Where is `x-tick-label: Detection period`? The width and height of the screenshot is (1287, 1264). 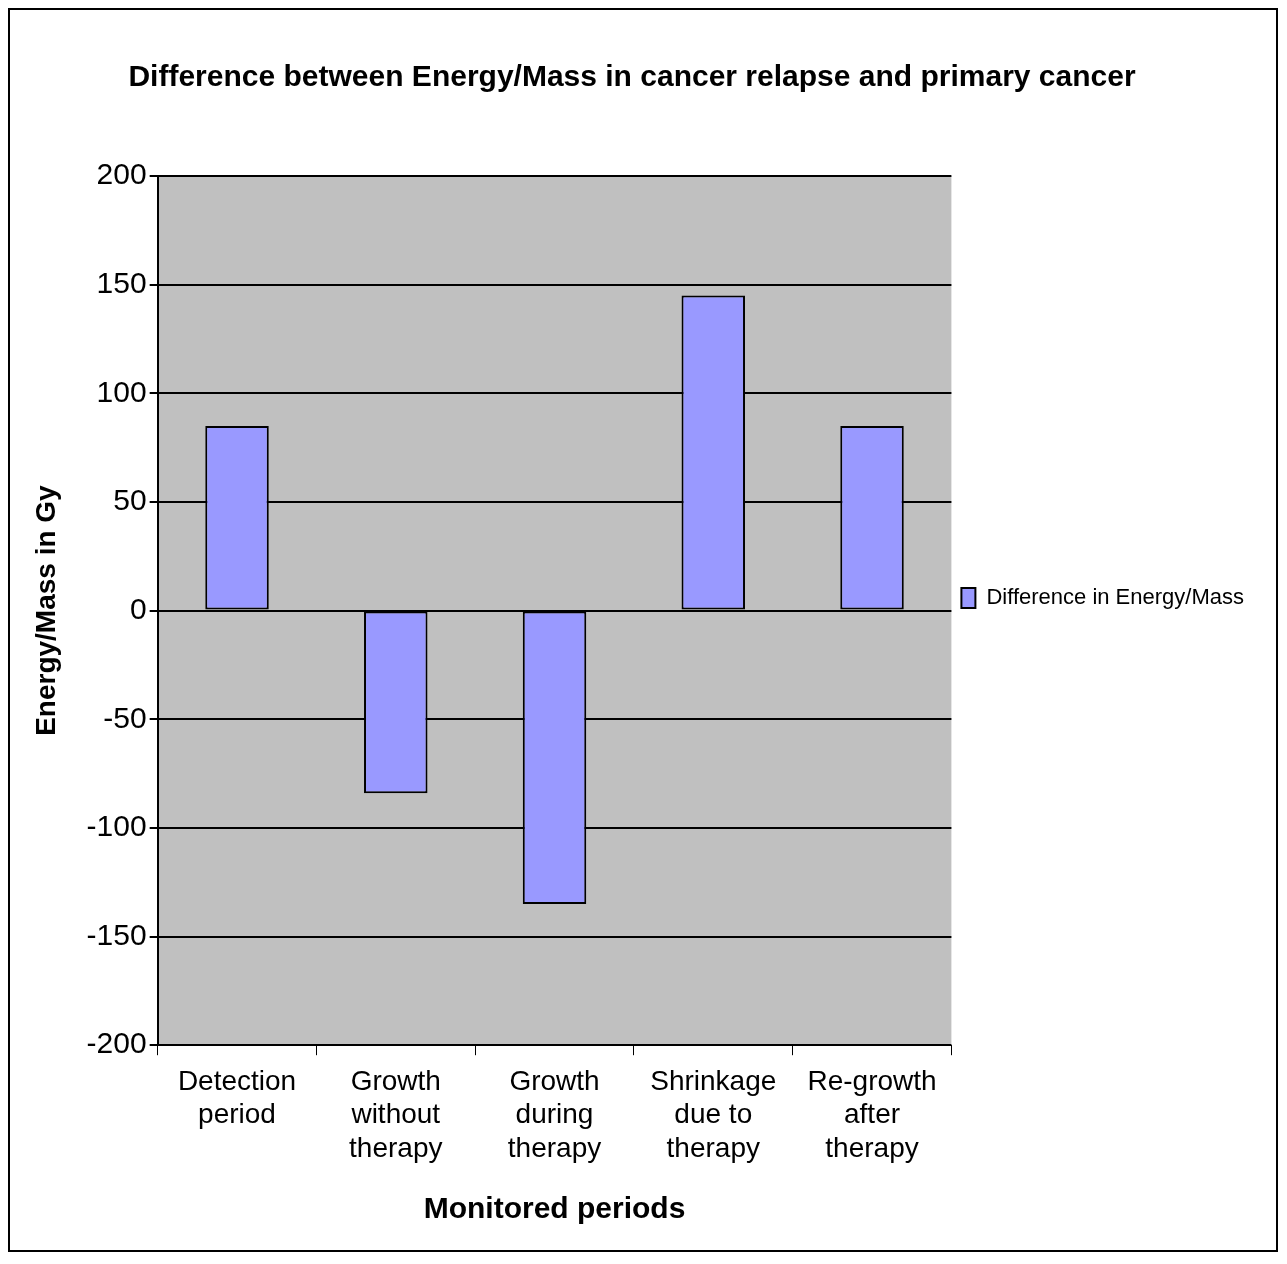
x-tick-label: Detection period is located at coordinates (237, 1097).